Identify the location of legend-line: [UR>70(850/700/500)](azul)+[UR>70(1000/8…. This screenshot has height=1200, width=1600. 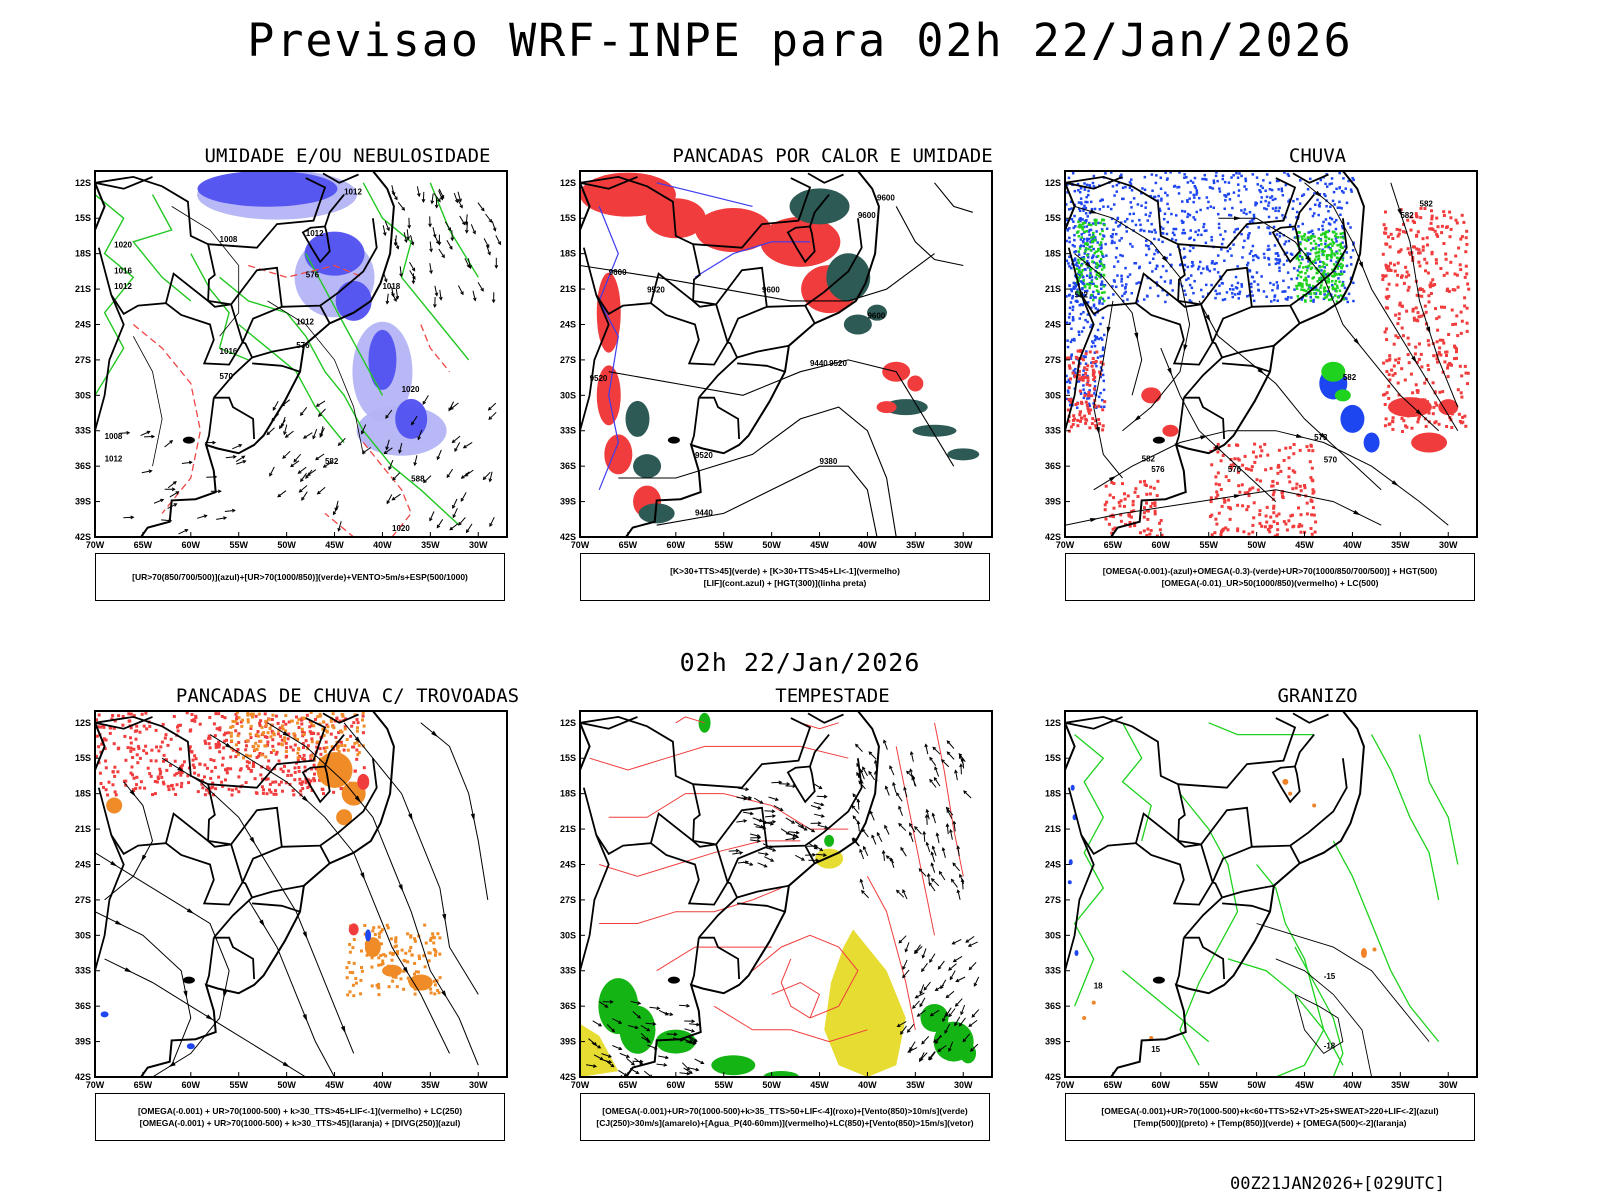
(300, 577).